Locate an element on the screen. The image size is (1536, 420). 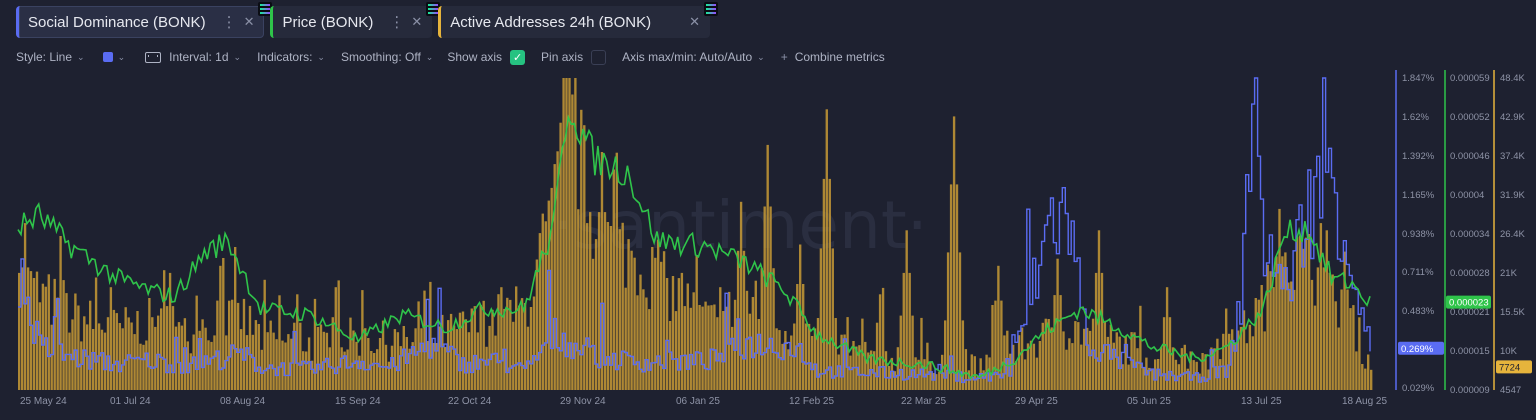
axis-tick-label: 10K is located at coordinates (1509, 351).